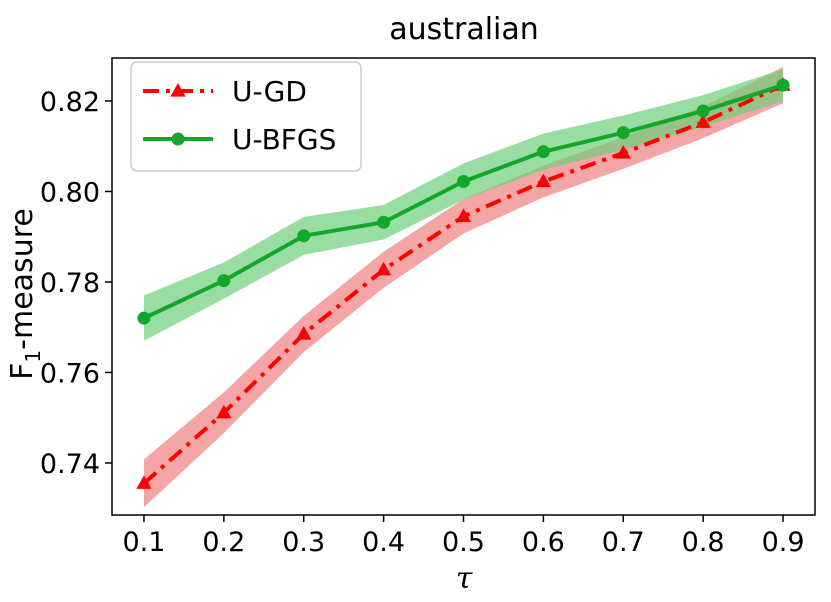 The image size is (831, 602). I want to click on x-tick-label: 0.3, so click(303, 542).